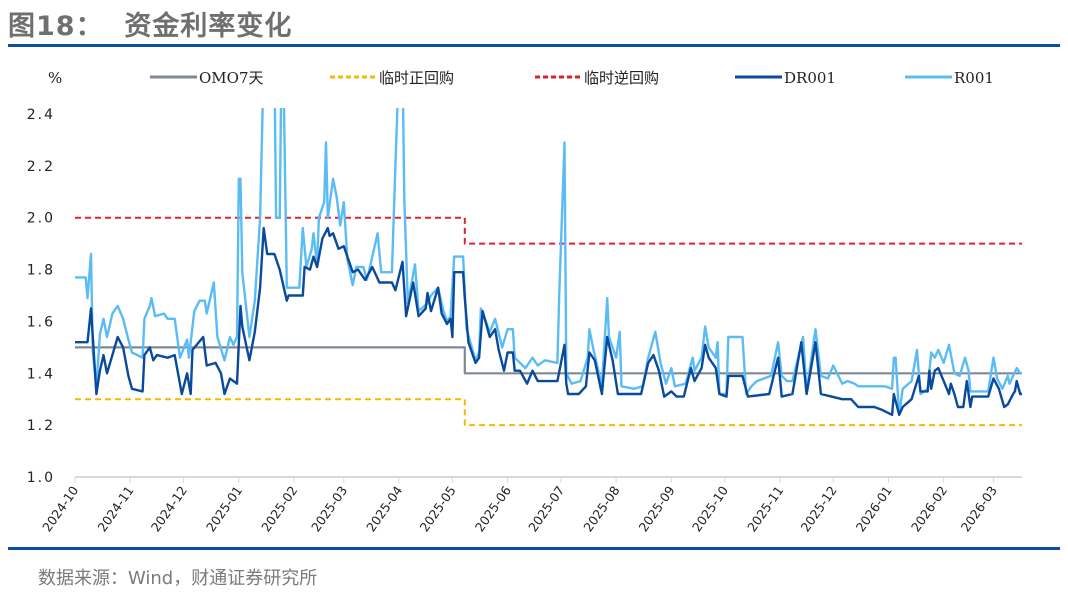 The image size is (1068, 592). What do you see at coordinates (41, 167) in the screenshot?
I see `y-tick-label: 2.2` at bounding box center [41, 167].